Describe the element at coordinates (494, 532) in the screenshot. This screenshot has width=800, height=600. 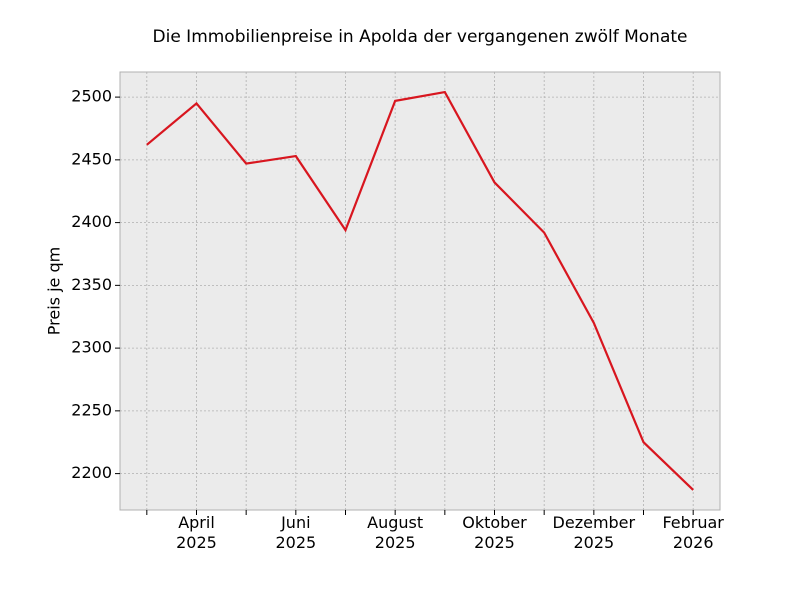
I see `x-tick-label: Oktober 2025` at that location.